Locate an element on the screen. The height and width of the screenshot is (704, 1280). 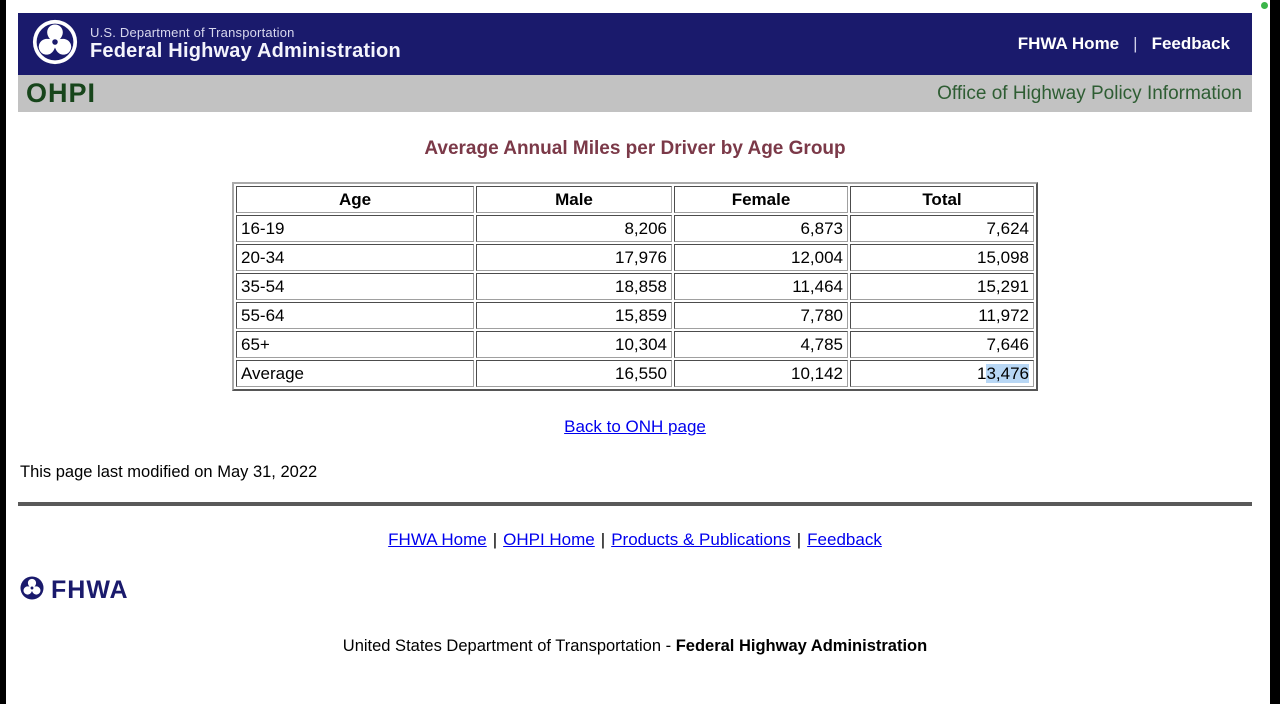
cell-total-with-selection: 13,476 is located at coordinates (942, 373).